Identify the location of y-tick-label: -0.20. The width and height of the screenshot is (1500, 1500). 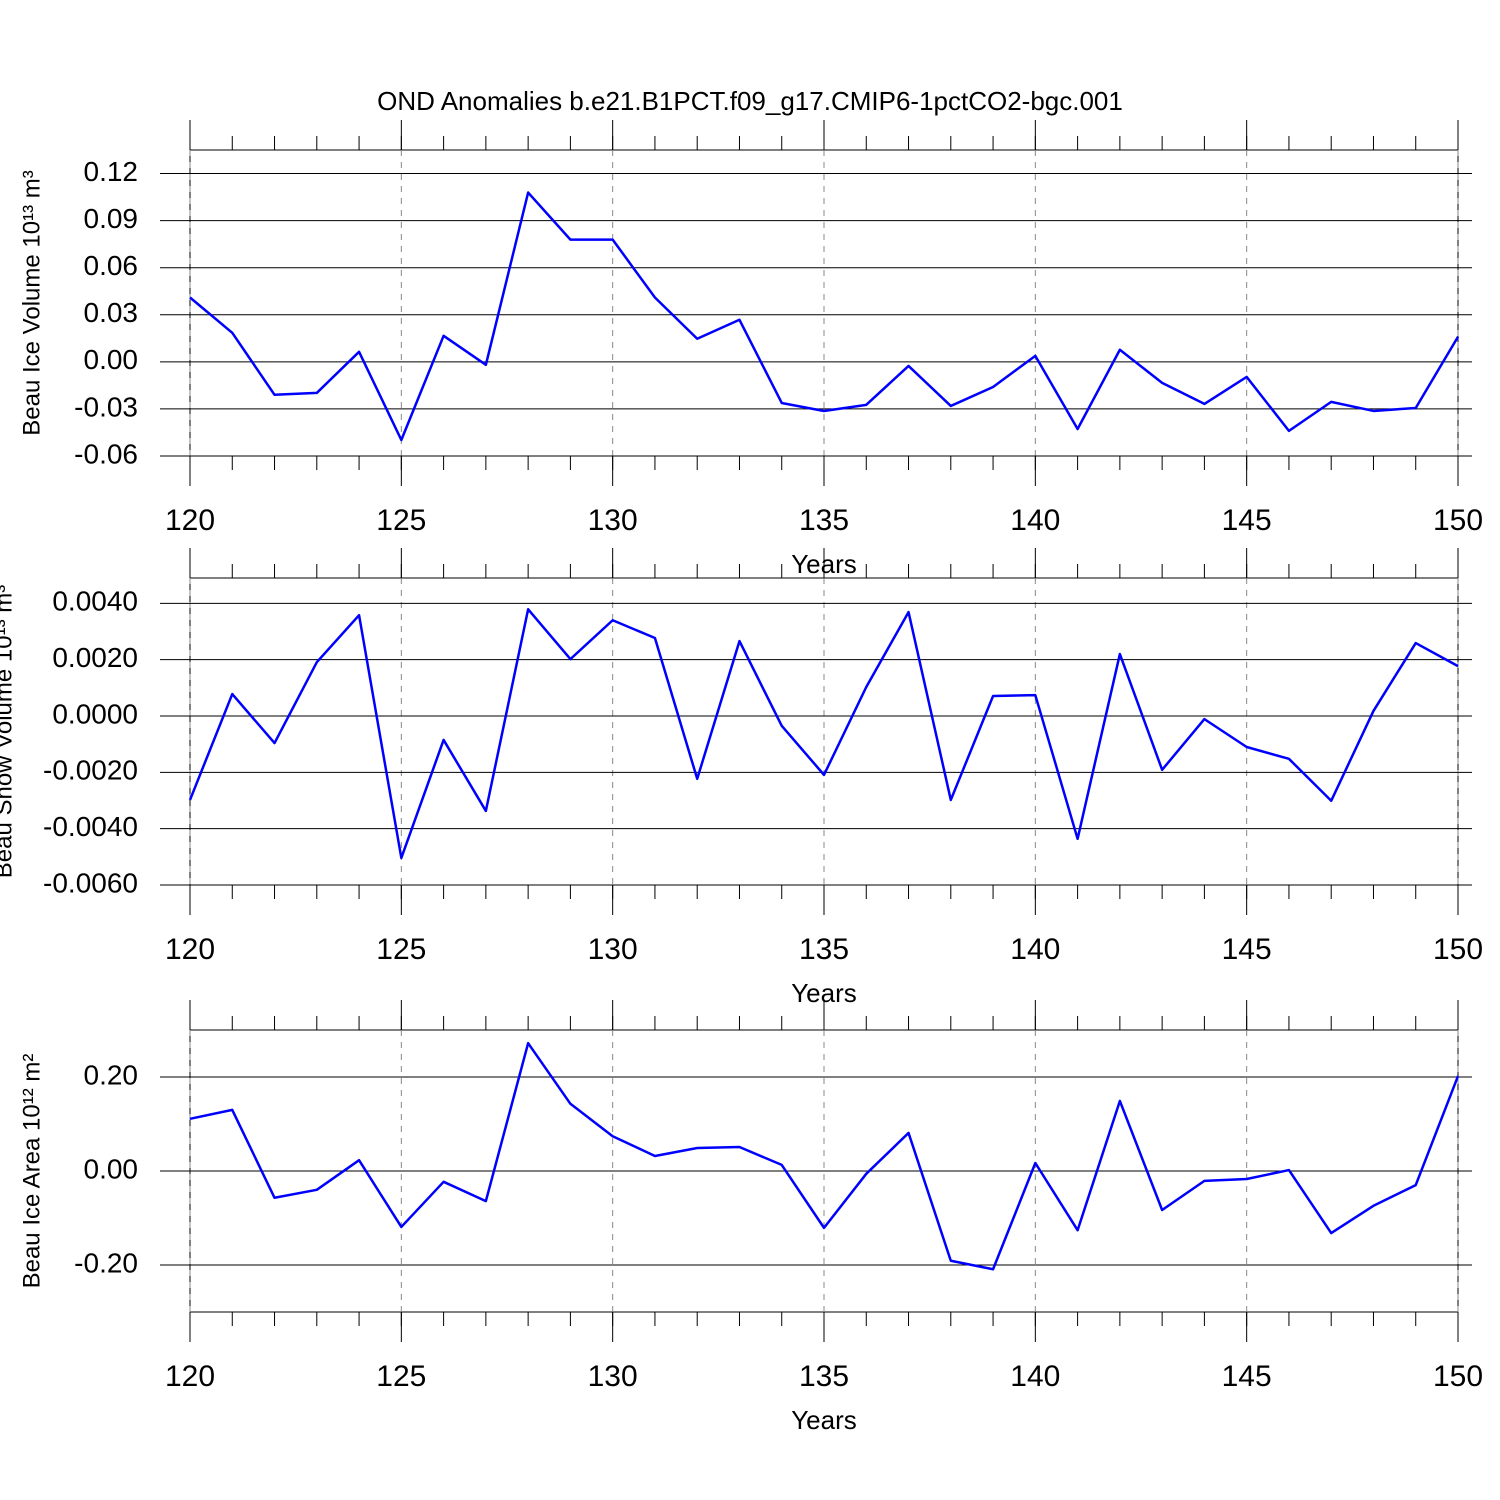
(106, 1262).